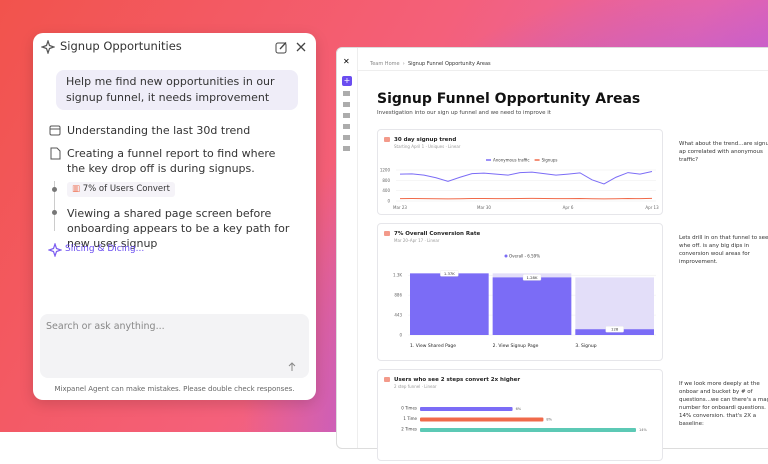 The image size is (768, 464). What do you see at coordinates (386, 180) in the screenshot?
I see `y-tick-label: 800` at bounding box center [386, 180].